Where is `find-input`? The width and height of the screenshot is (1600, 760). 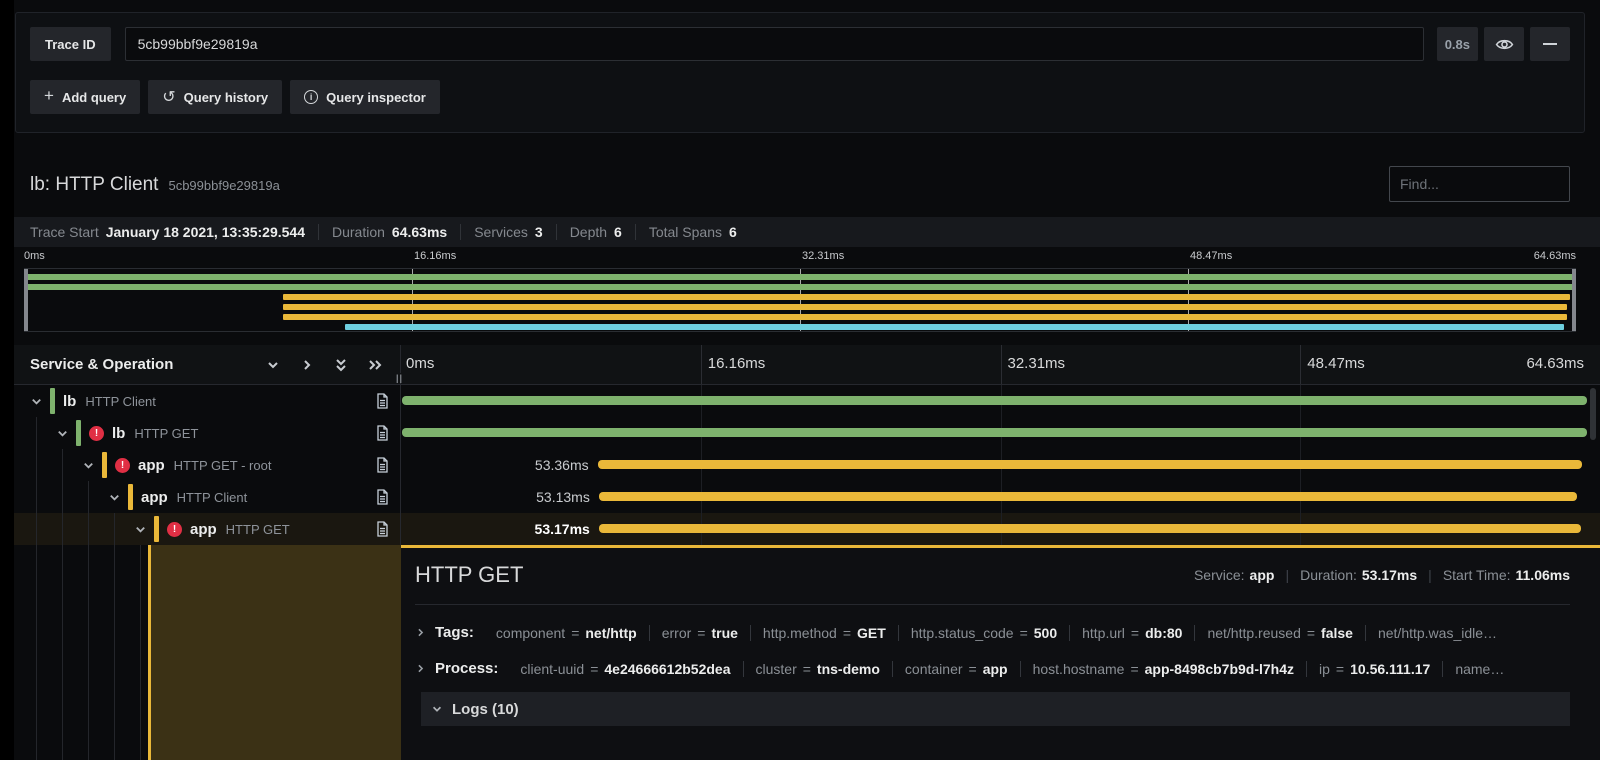 find-input is located at coordinates (1479, 184).